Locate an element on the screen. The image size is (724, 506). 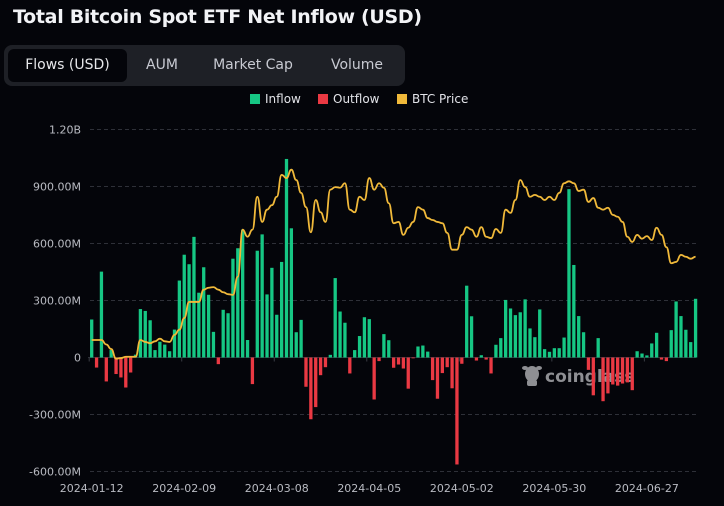
tab-market-cap: Market Cap is located at coordinates (253, 65).